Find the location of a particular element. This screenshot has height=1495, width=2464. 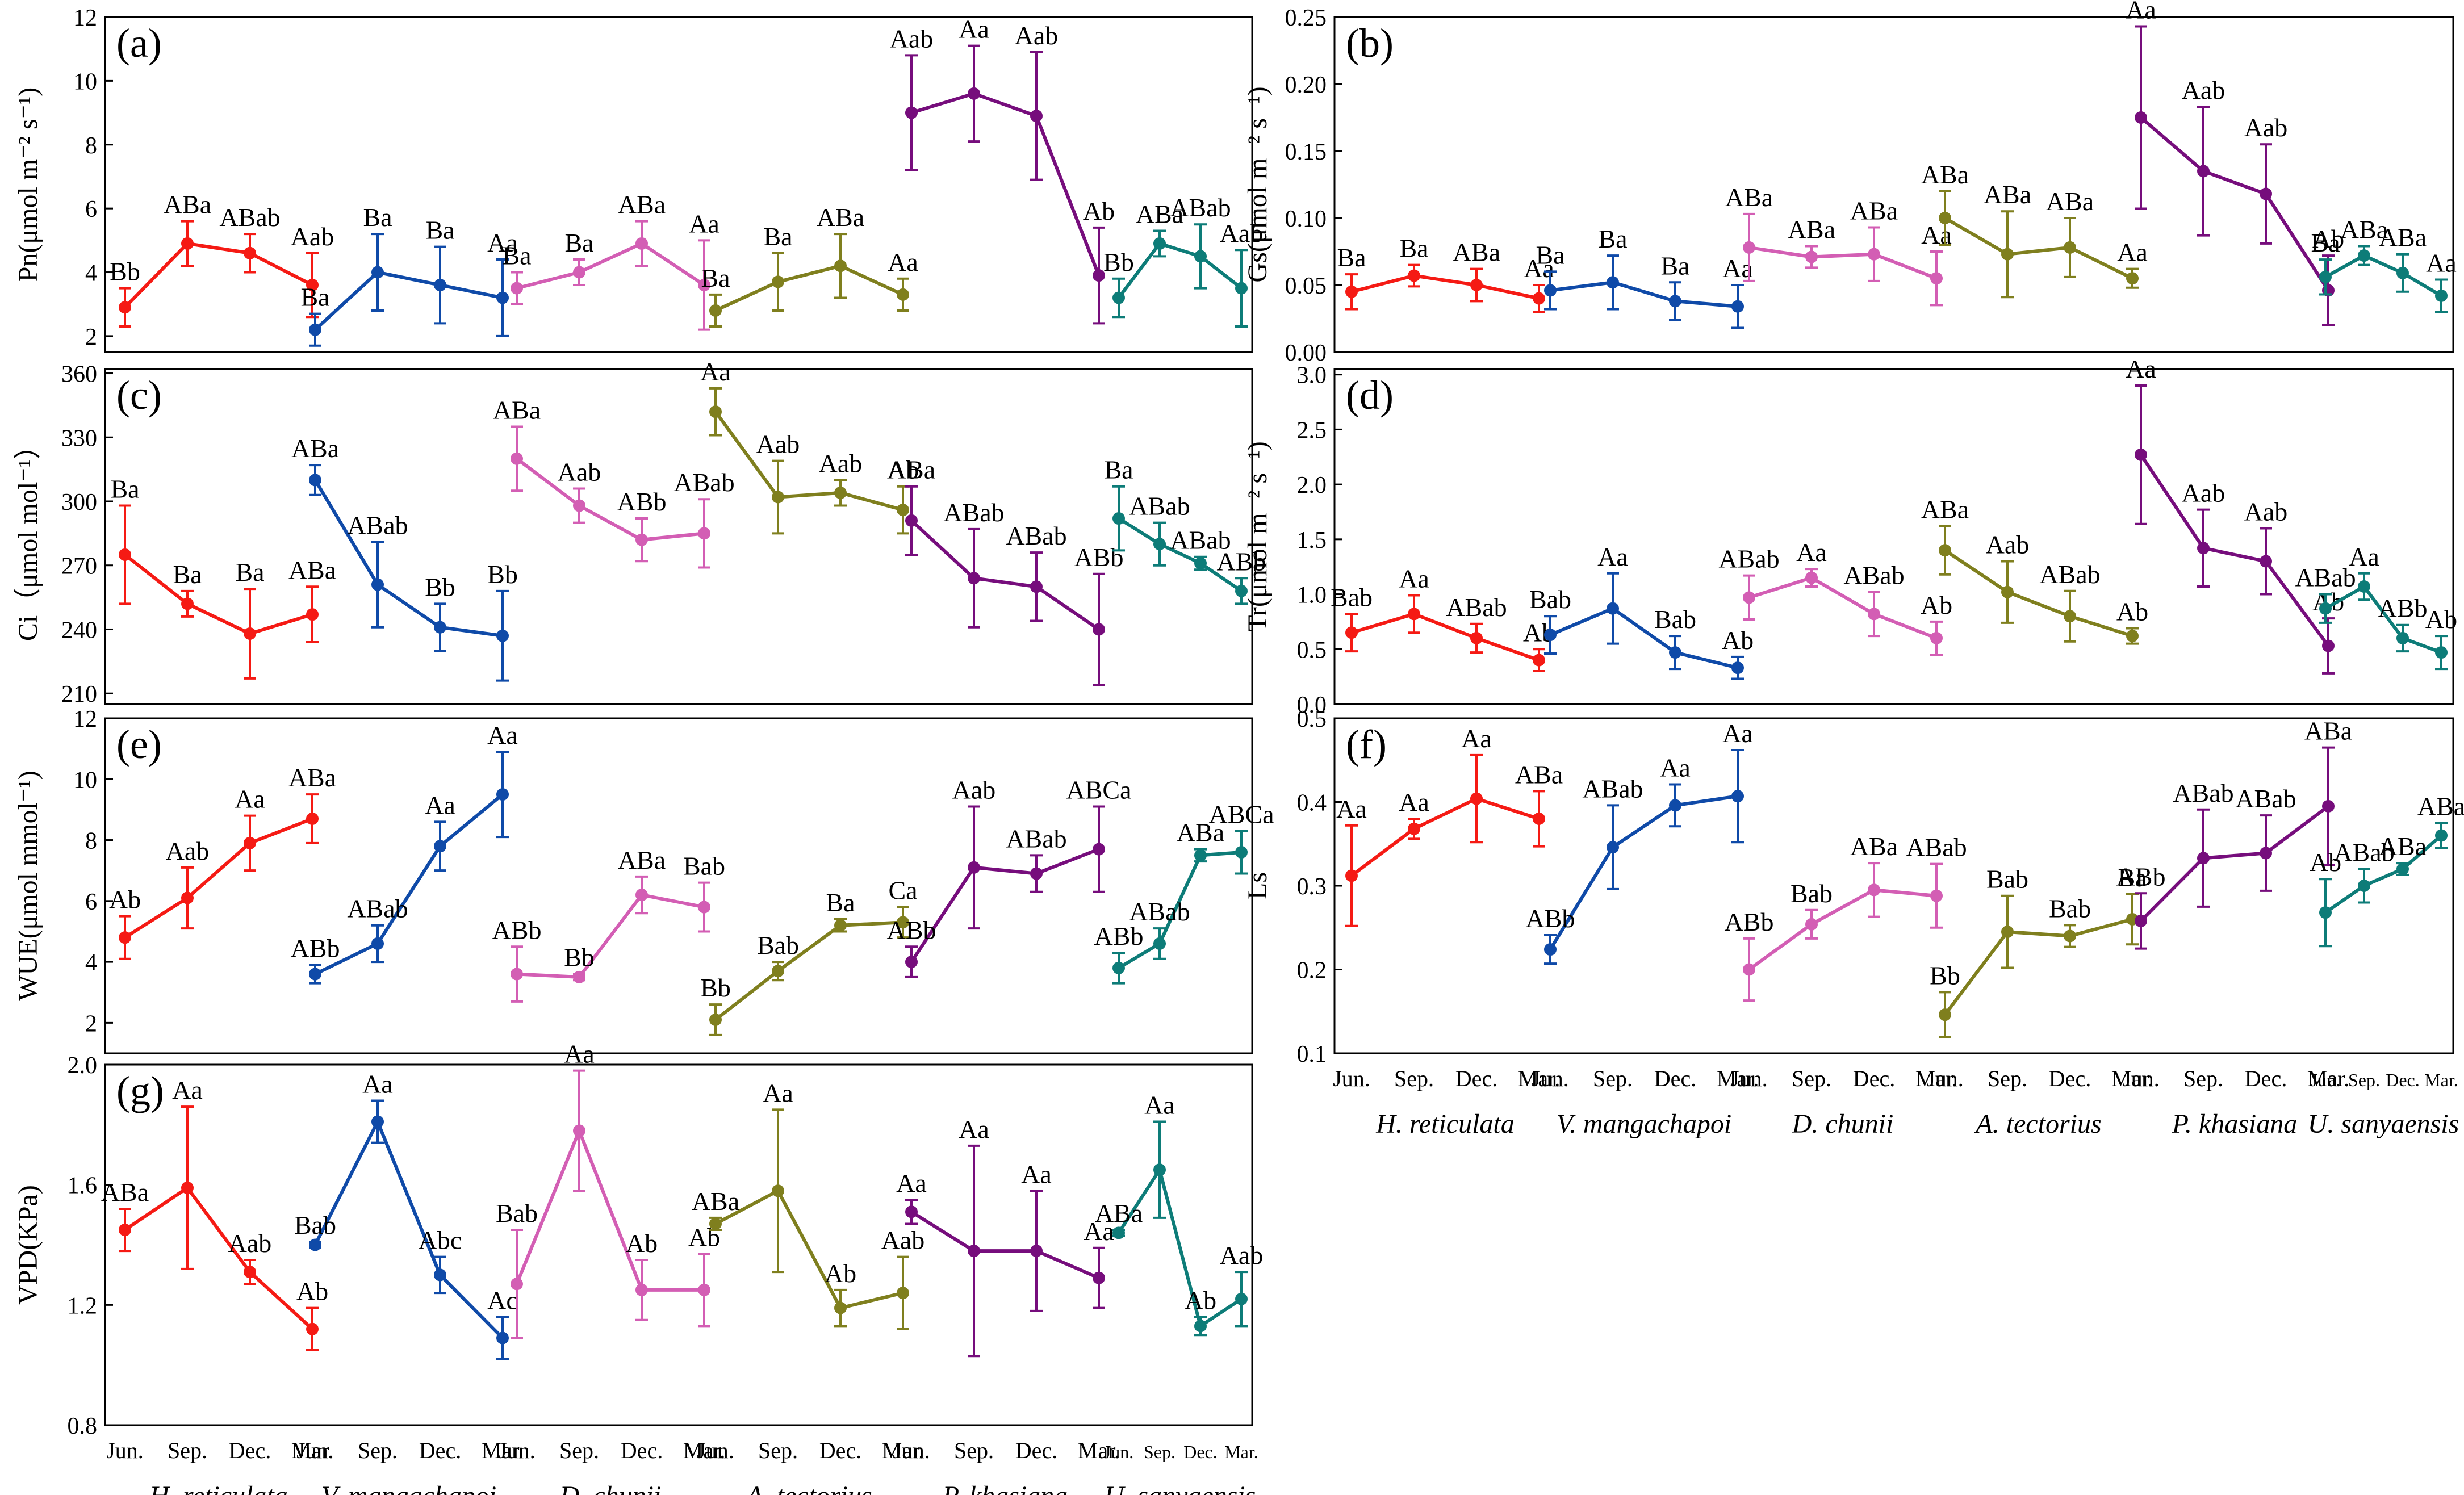

significance-label: Bab is located at coordinates (2007, 879).